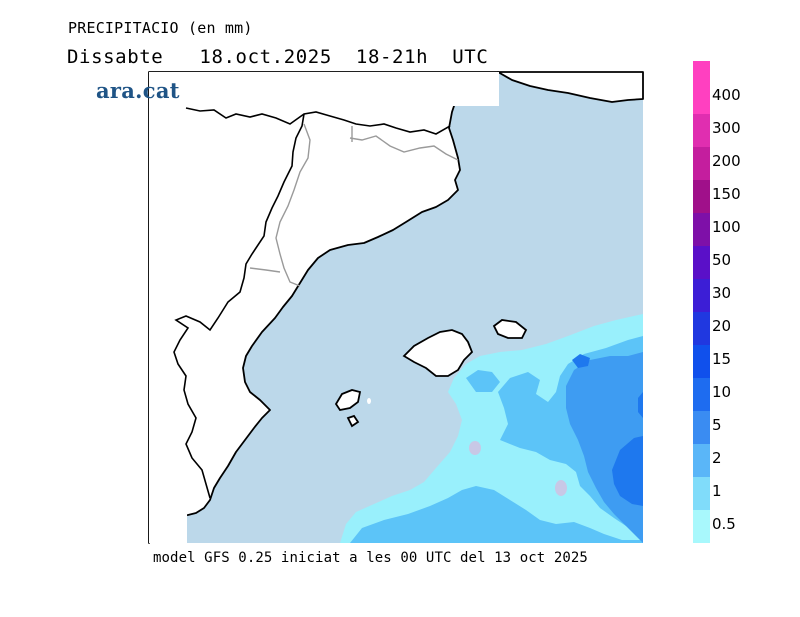 Image resolution: width=800 pixels, height=617 pixels. What do you see at coordinates (717, 425) in the screenshot?
I see `legend-label: 5` at bounding box center [717, 425].